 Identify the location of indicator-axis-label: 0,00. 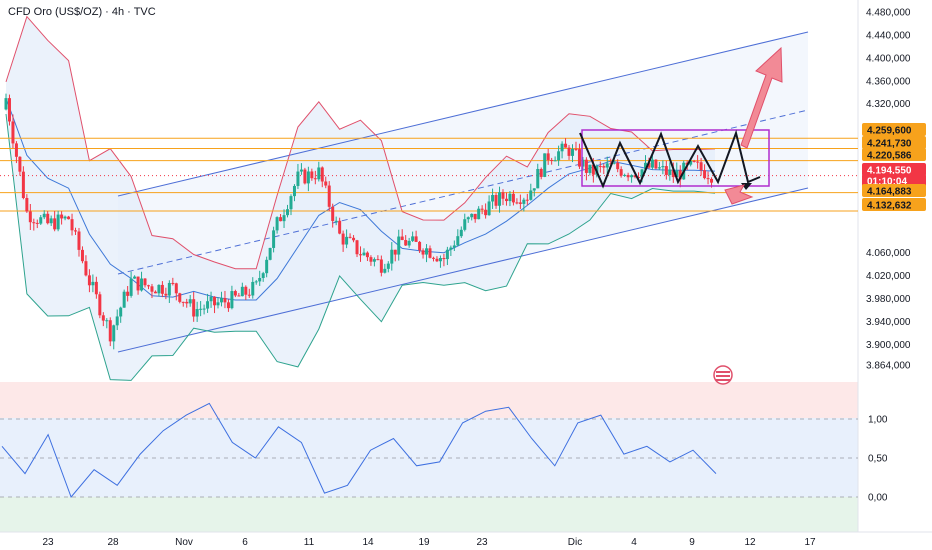
(878, 498).